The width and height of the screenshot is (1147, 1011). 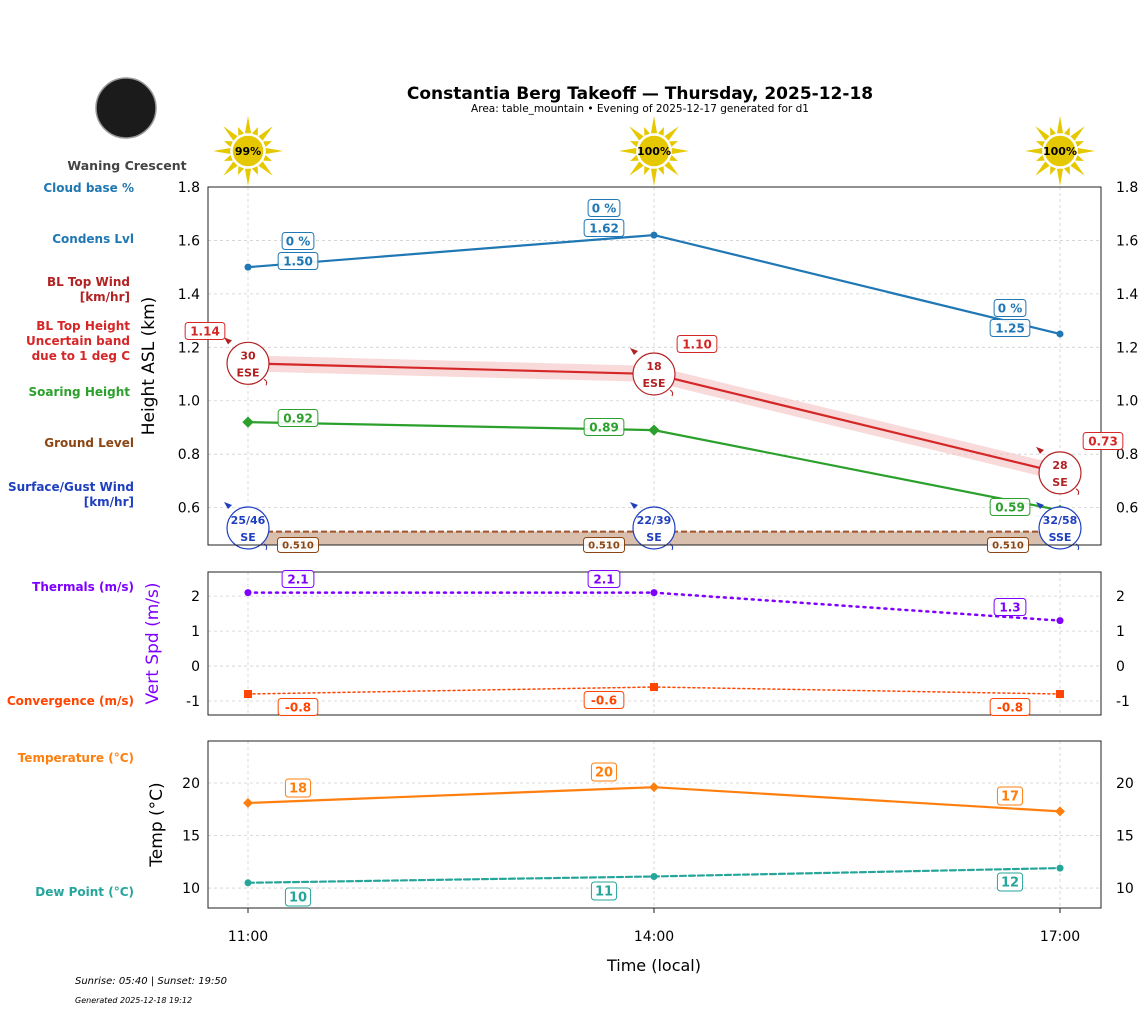 I want to click on y-tick-label-right: 1.0, so click(x=1127, y=402).